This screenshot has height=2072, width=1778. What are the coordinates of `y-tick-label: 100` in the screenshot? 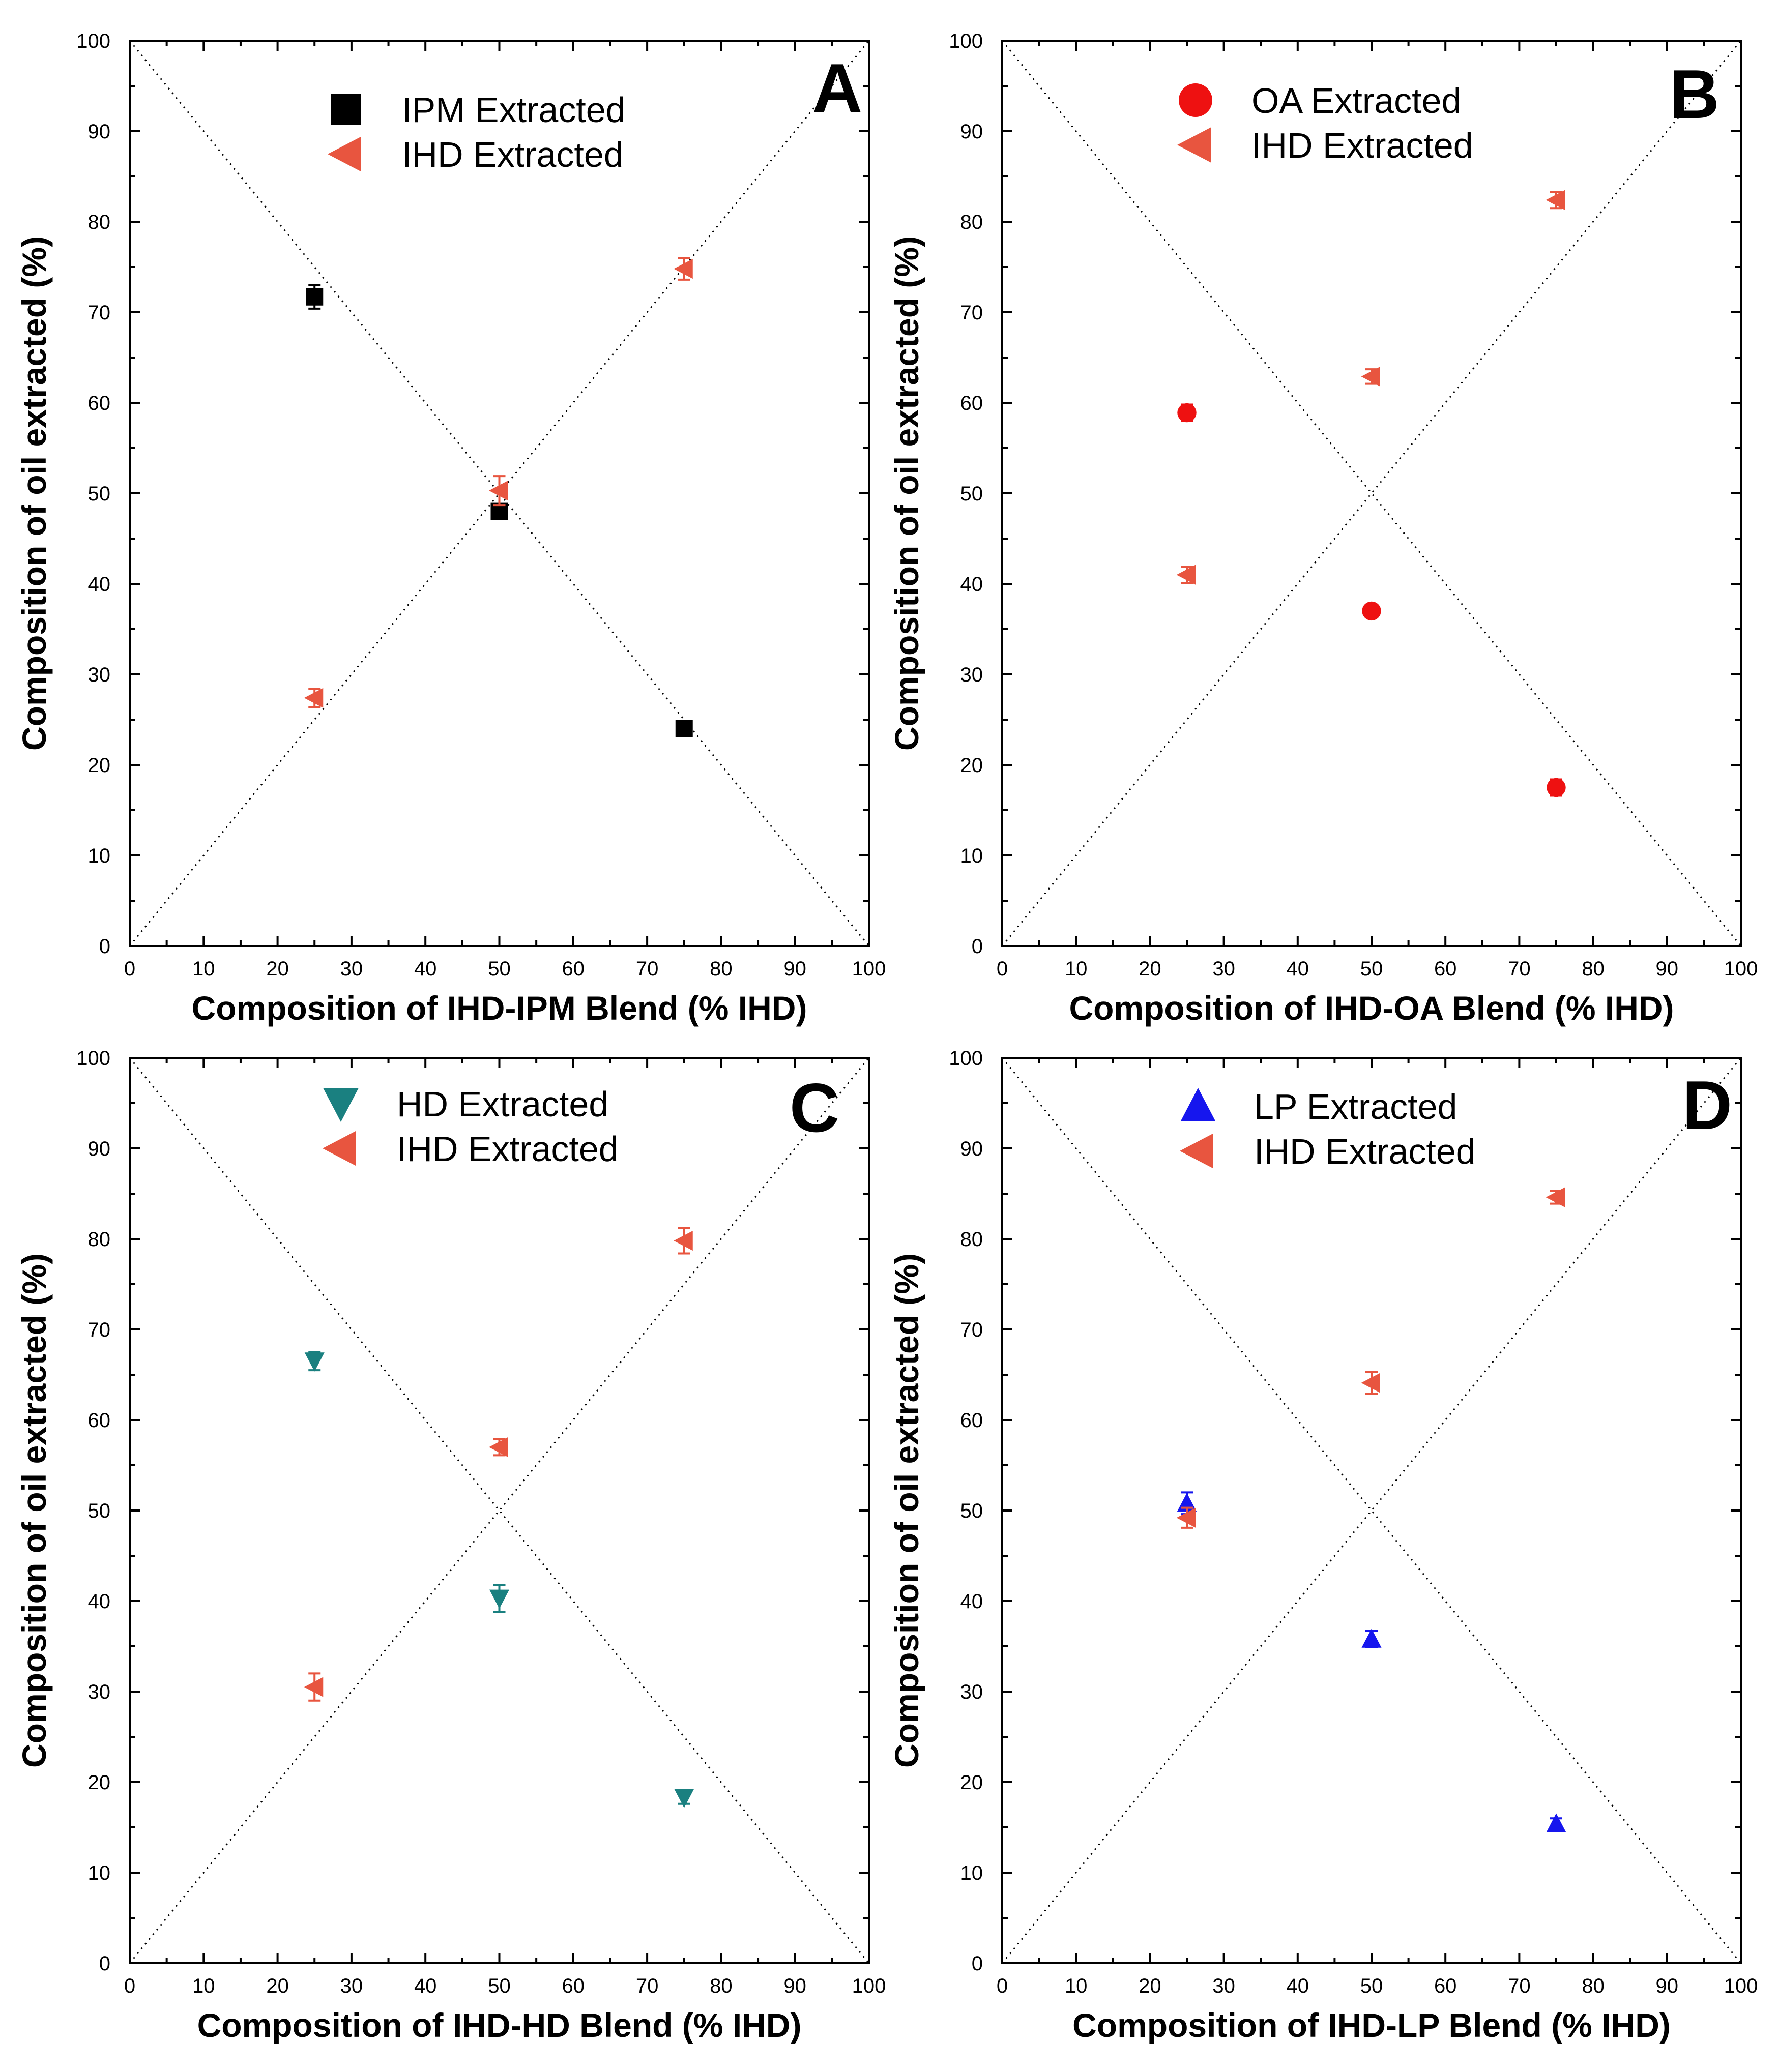 It's located at (93, 1058).